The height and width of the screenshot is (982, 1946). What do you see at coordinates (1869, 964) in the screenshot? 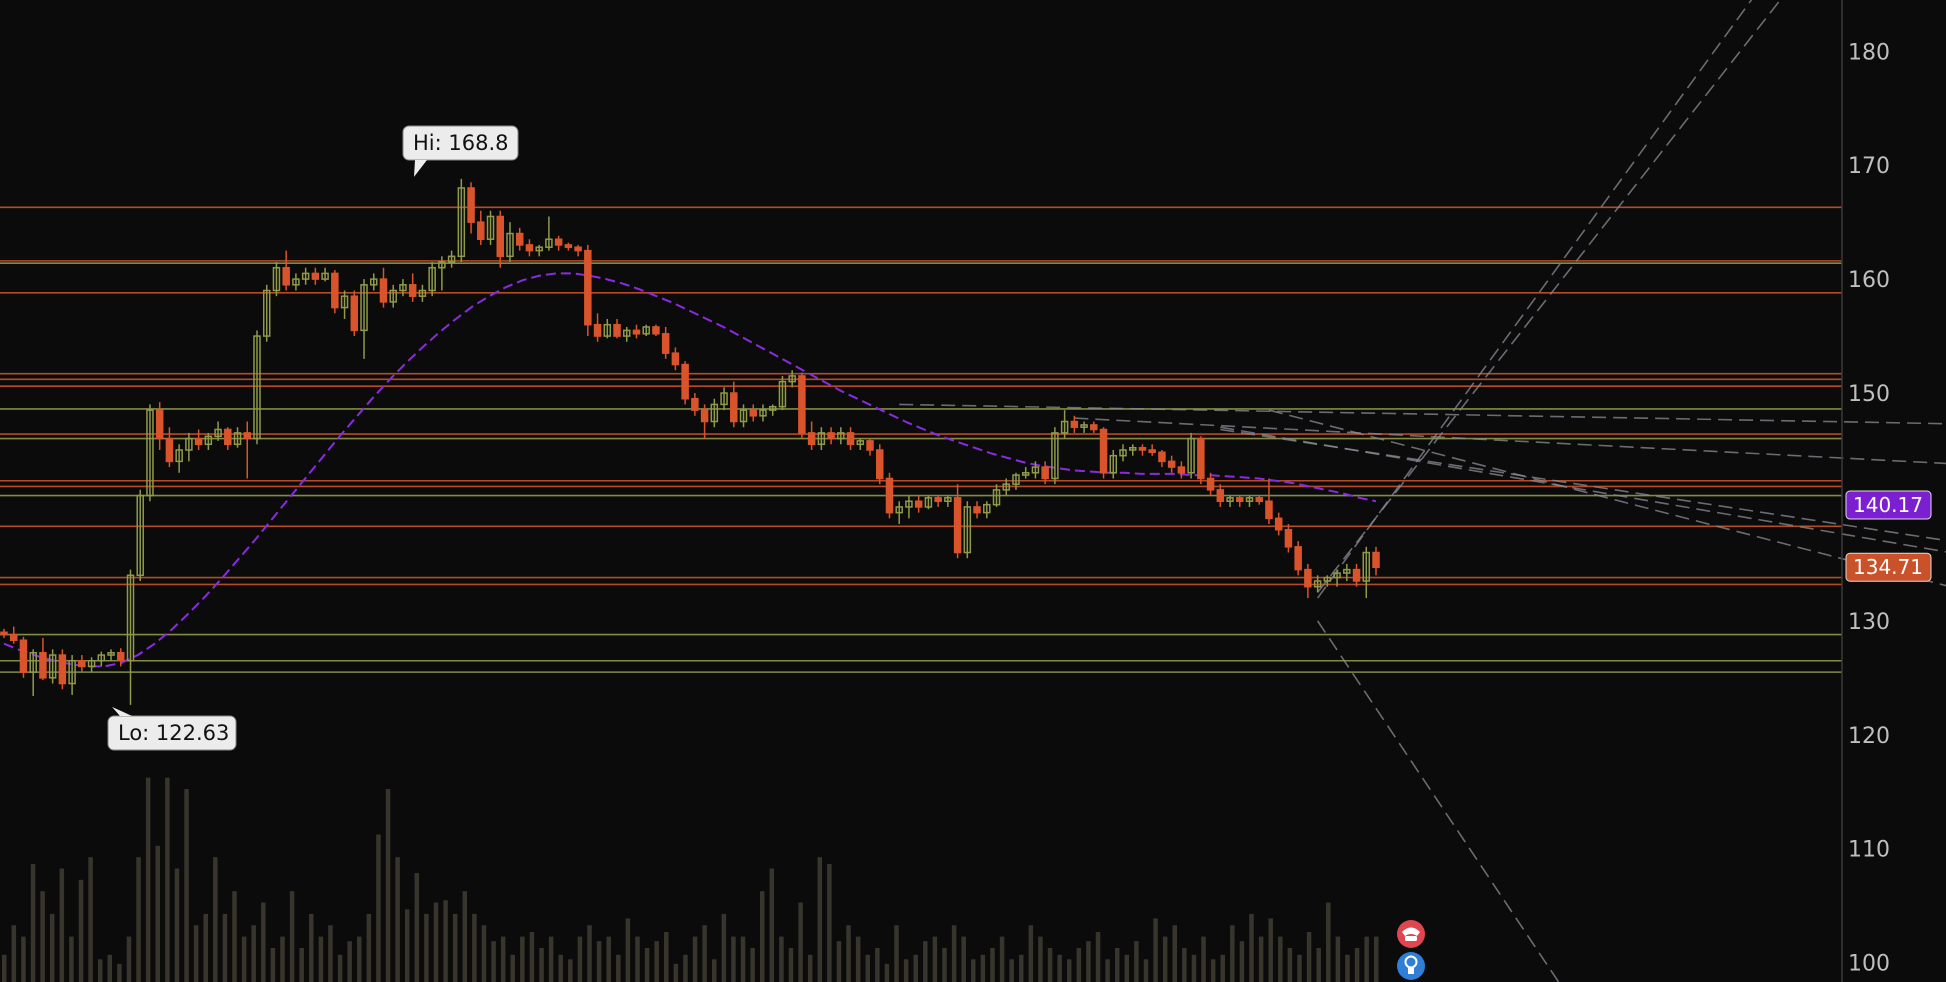
I see `y-tick-label: 100` at bounding box center [1869, 964].